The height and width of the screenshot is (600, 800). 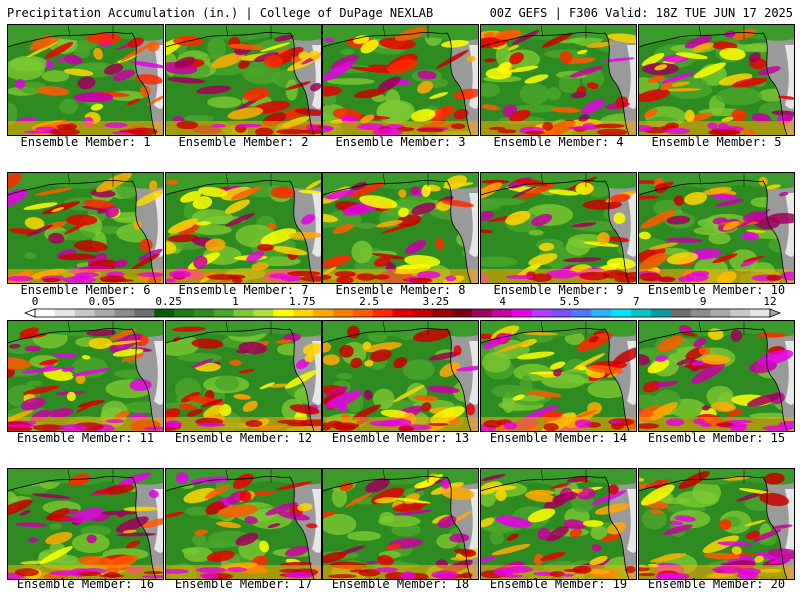 What do you see at coordinates (400, 142) in the screenshot?
I see `ensemble-member-label: Ensemble Member: 3` at bounding box center [400, 142].